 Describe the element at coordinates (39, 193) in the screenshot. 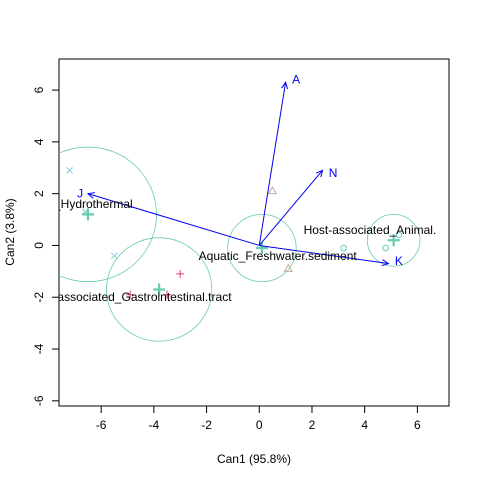

I see `y-tick-label: 2` at that location.